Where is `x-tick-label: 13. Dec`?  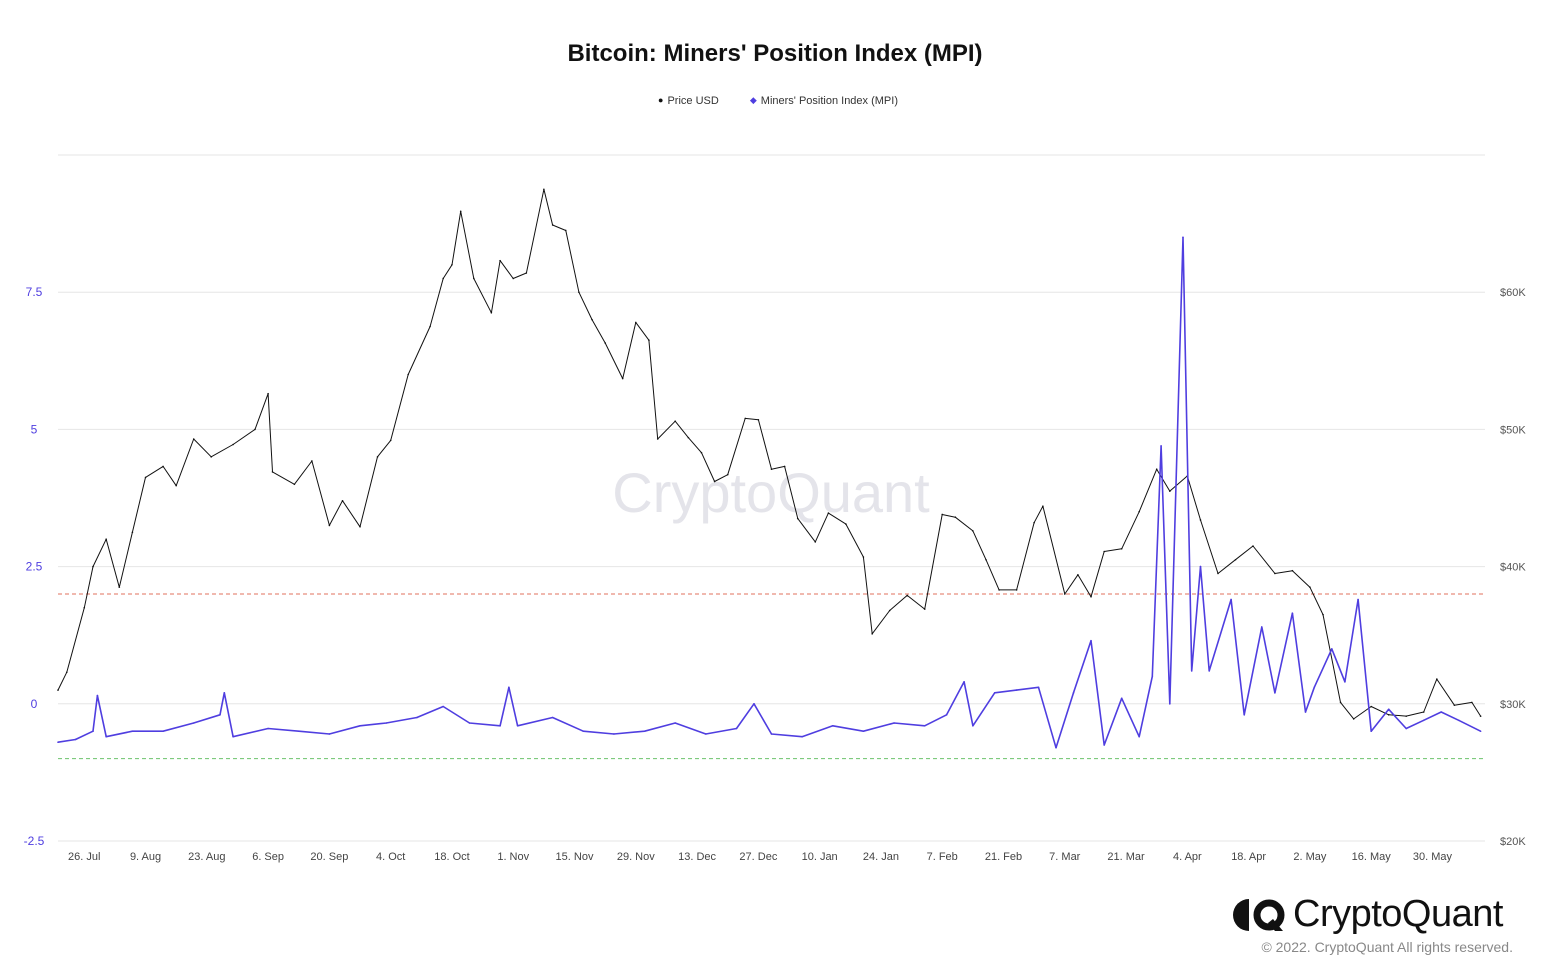 x-tick-label: 13. Dec is located at coordinates (697, 857).